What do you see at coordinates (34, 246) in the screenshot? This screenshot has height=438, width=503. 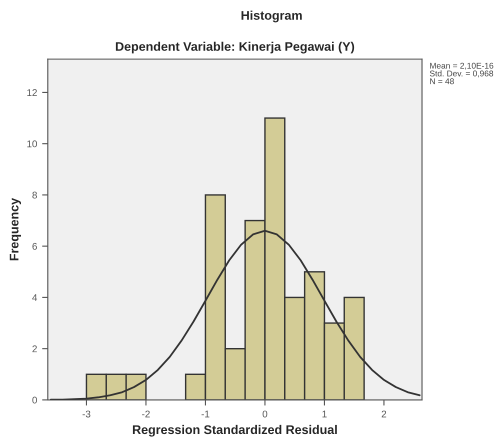 I see `y-tick-label: 6` at bounding box center [34, 246].